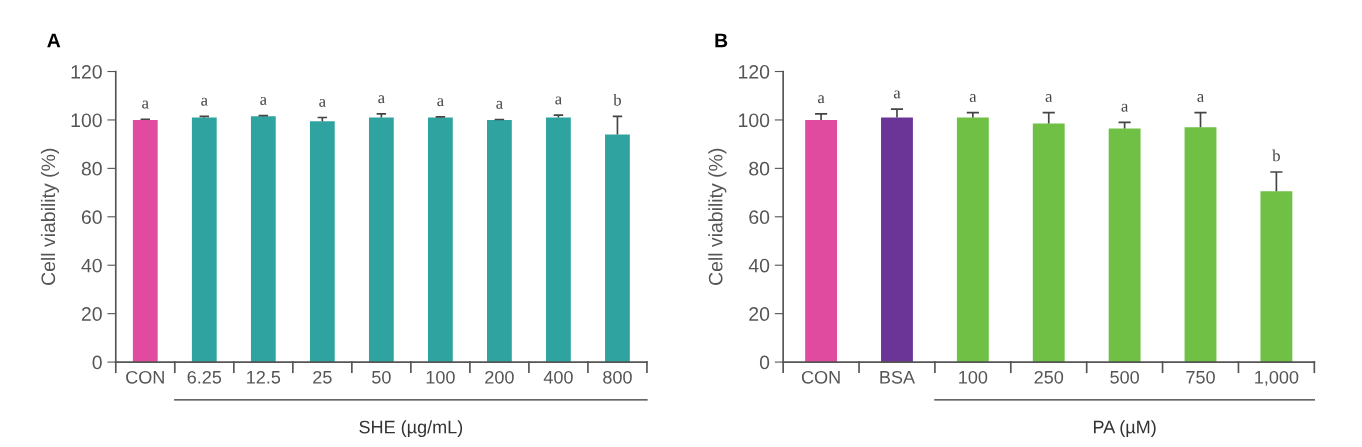 This screenshot has height=447, width=1362. Describe the element at coordinates (54, 40) in the screenshot. I see `chart-title: A` at that location.